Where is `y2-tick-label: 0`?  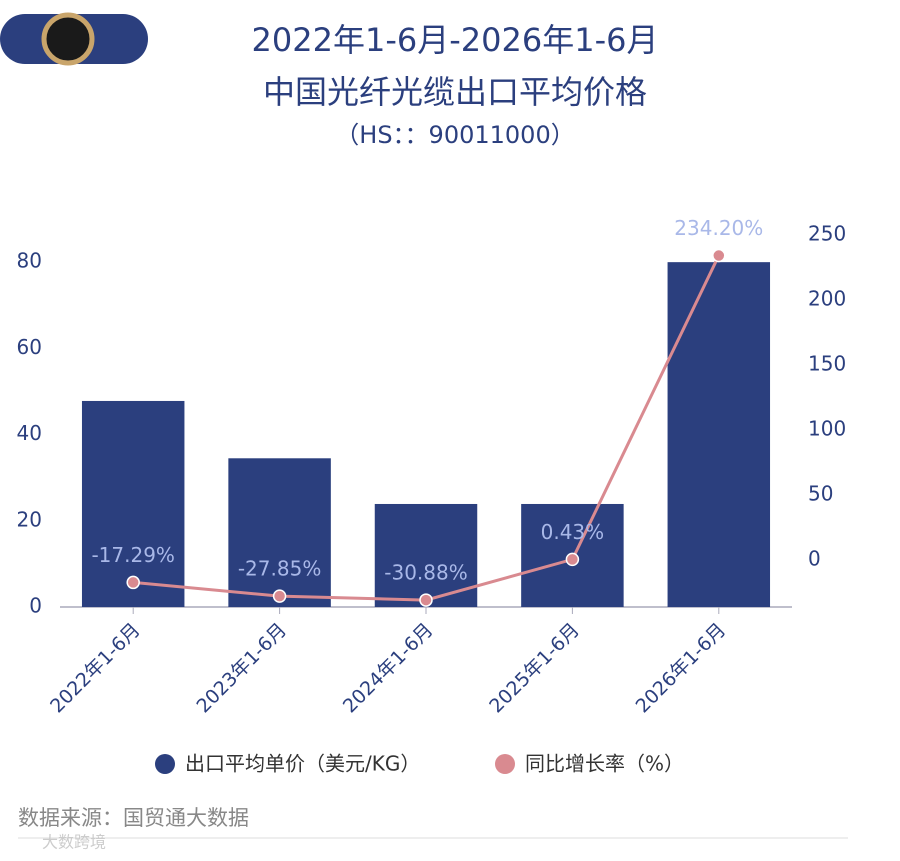 y2-tick-label: 0 is located at coordinates (814, 558).